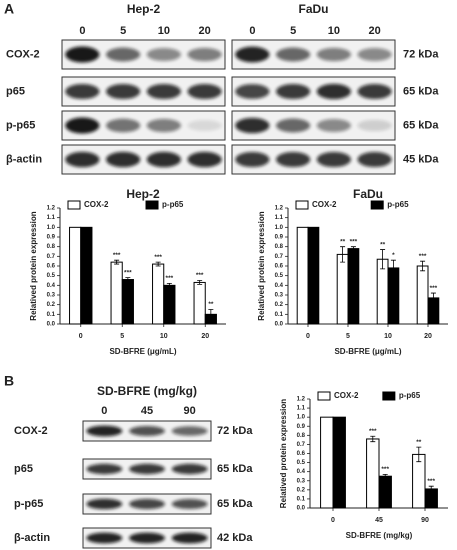 The image size is (457, 550). What do you see at coordinates (51, 238) in the screenshot?
I see `y-tick-label: 0.9` at bounding box center [51, 238].